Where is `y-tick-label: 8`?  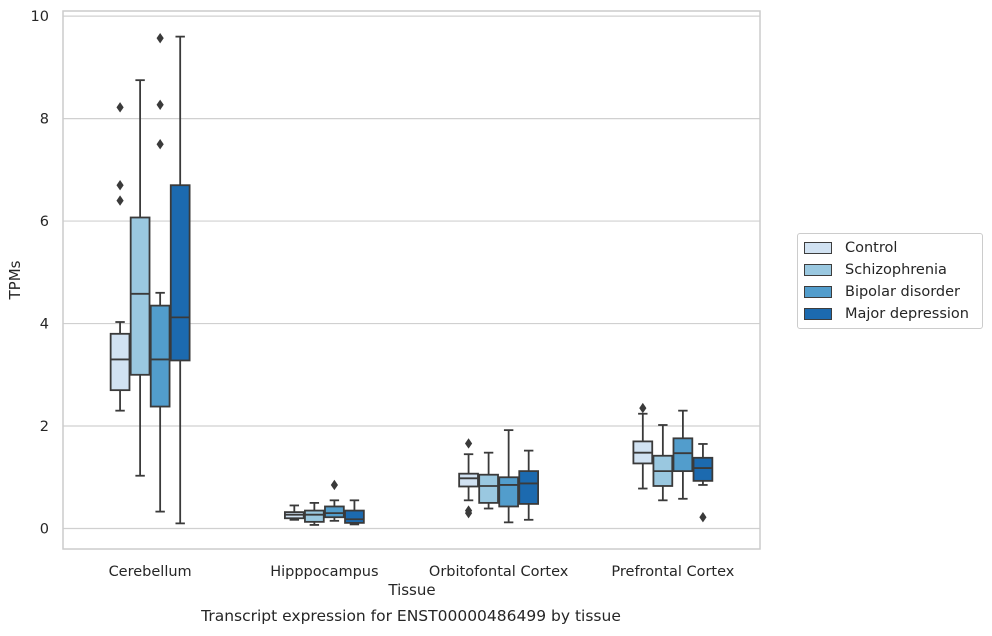 y-tick-label: 8 is located at coordinates (44, 120).